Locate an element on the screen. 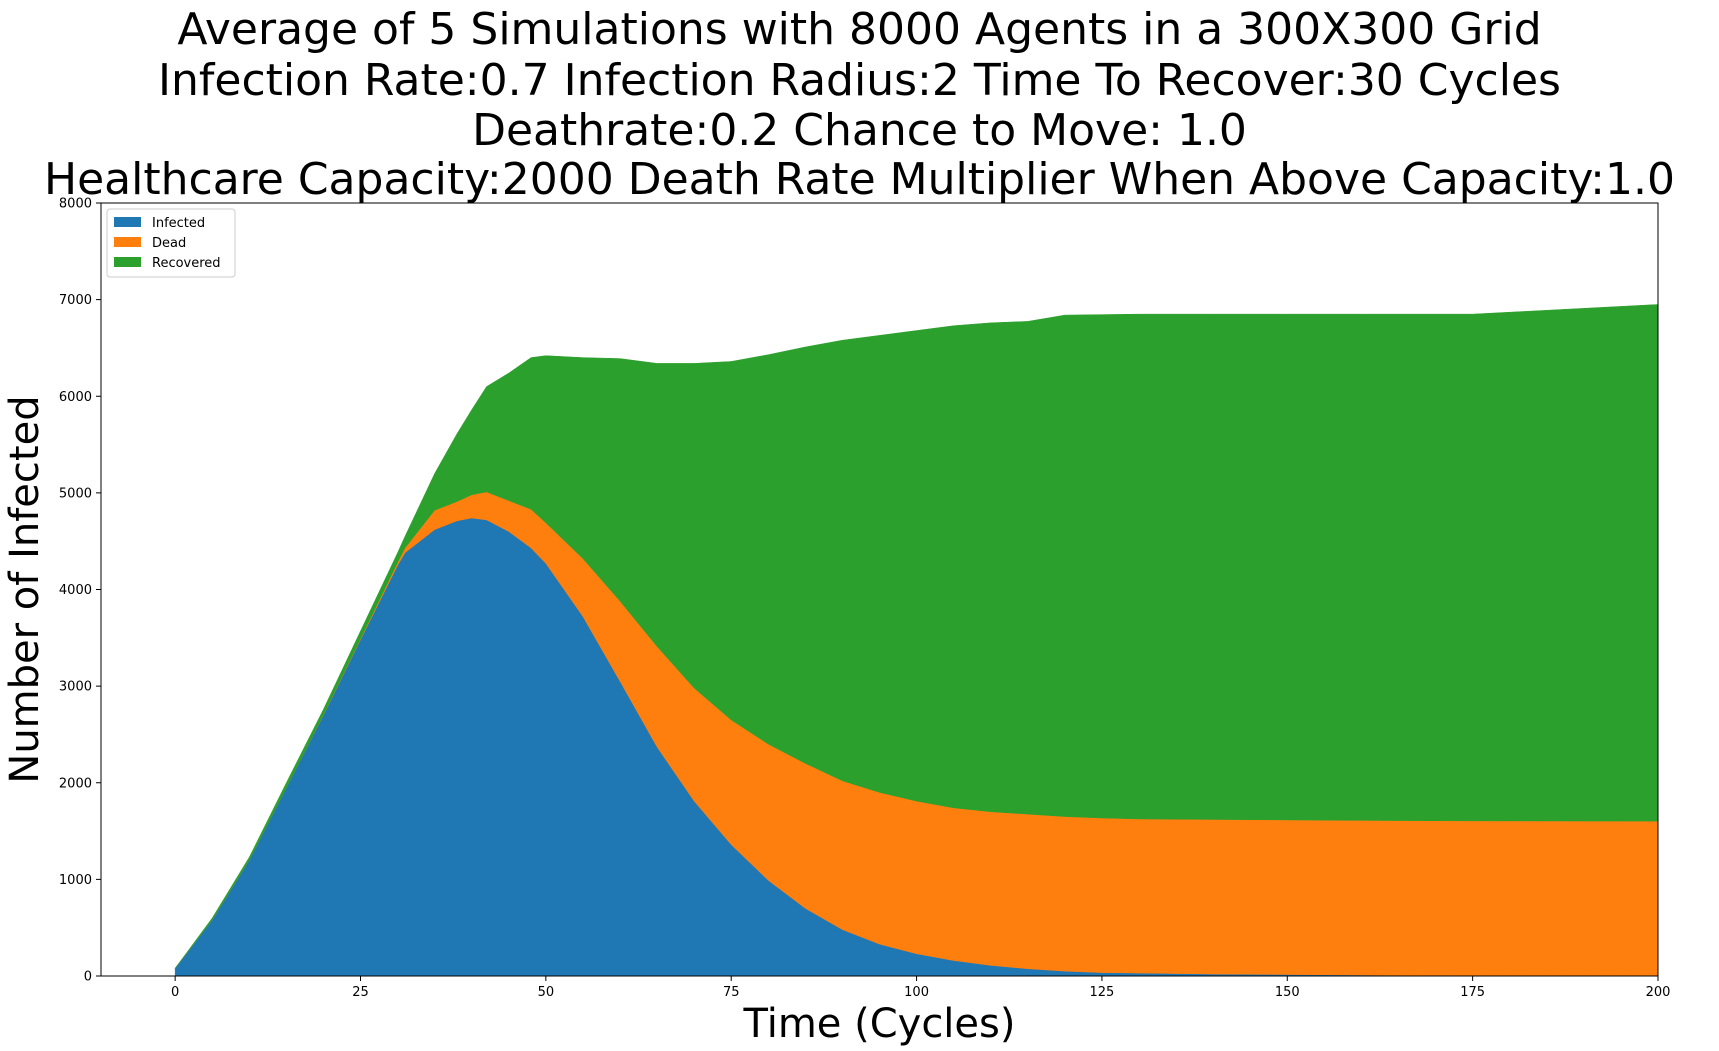 This screenshot has height=1051, width=1719. y-tick-label: 6000 is located at coordinates (75, 397).